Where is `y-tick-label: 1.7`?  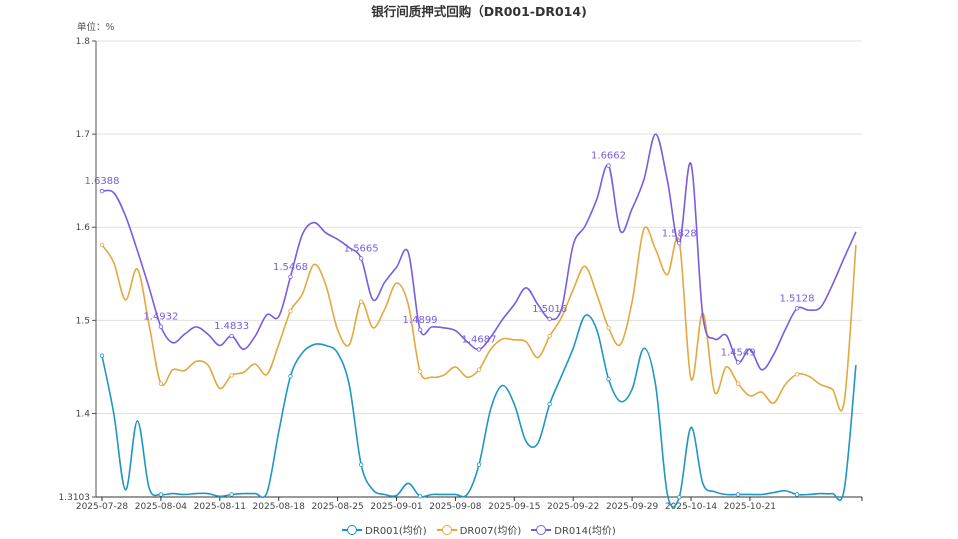 y-tick-label: 1.7 is located at coordinates (83, 135).